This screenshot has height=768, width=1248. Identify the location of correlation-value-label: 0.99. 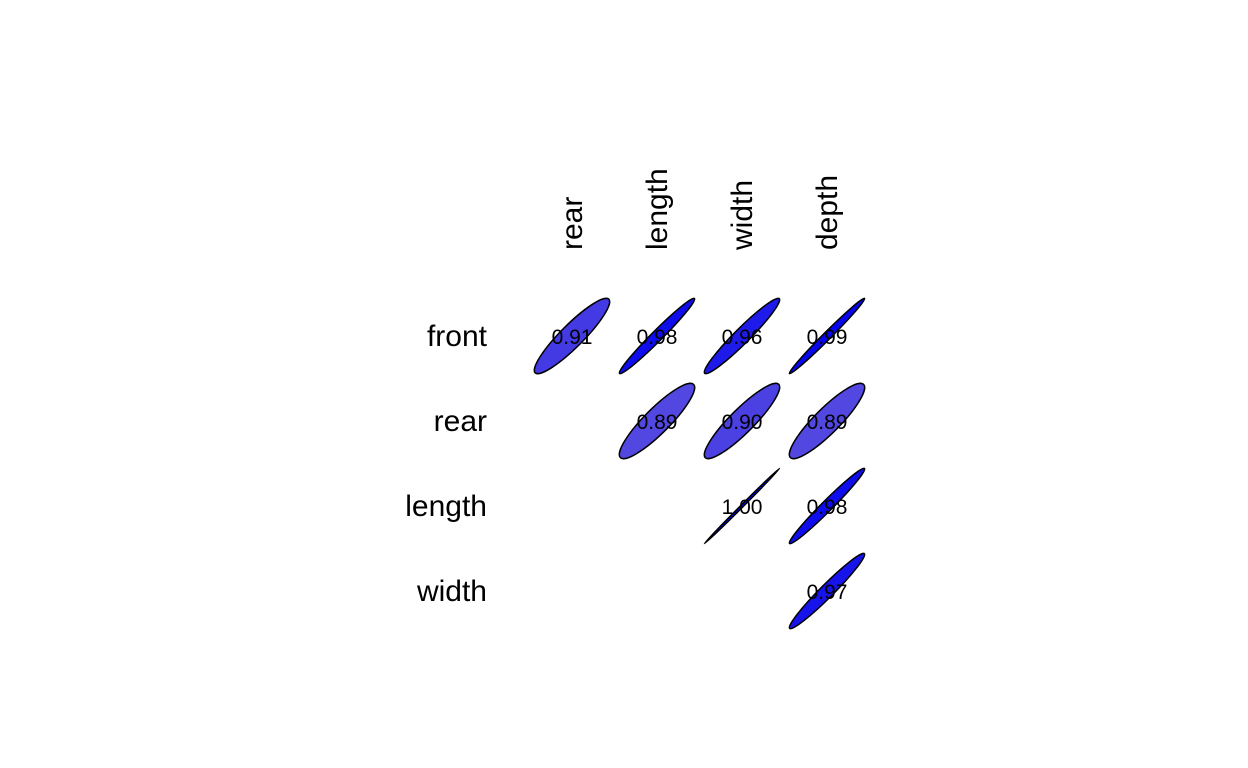
(827, 337).